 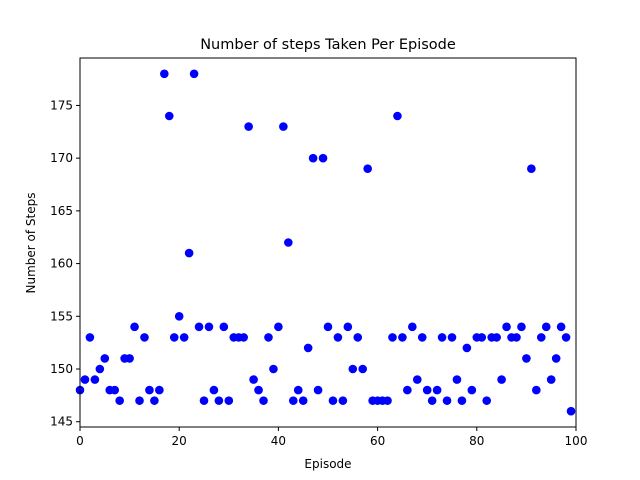 I want to click on x-axis-label: Episode, so click(x=327, y=464).